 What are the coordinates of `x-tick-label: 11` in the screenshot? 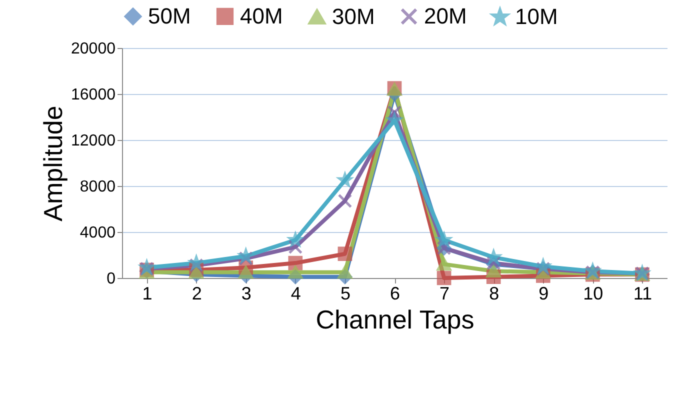 It's located at (642, 294).